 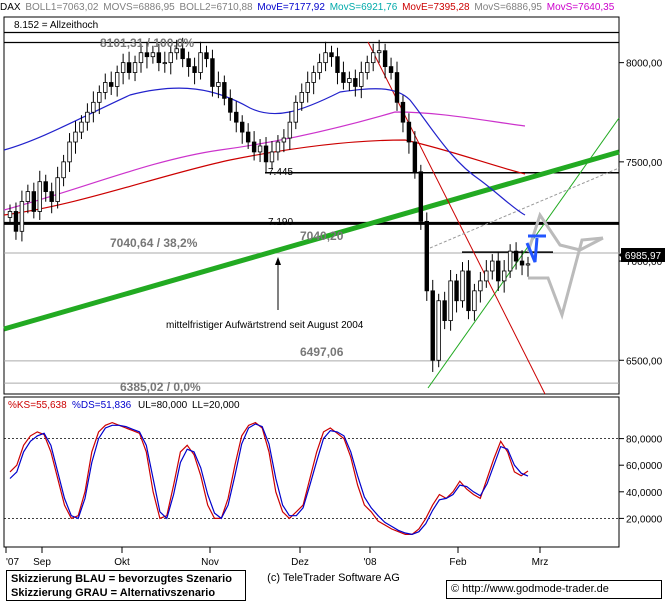 I want to click on stochastic-lines, so click(x=269, y=478).